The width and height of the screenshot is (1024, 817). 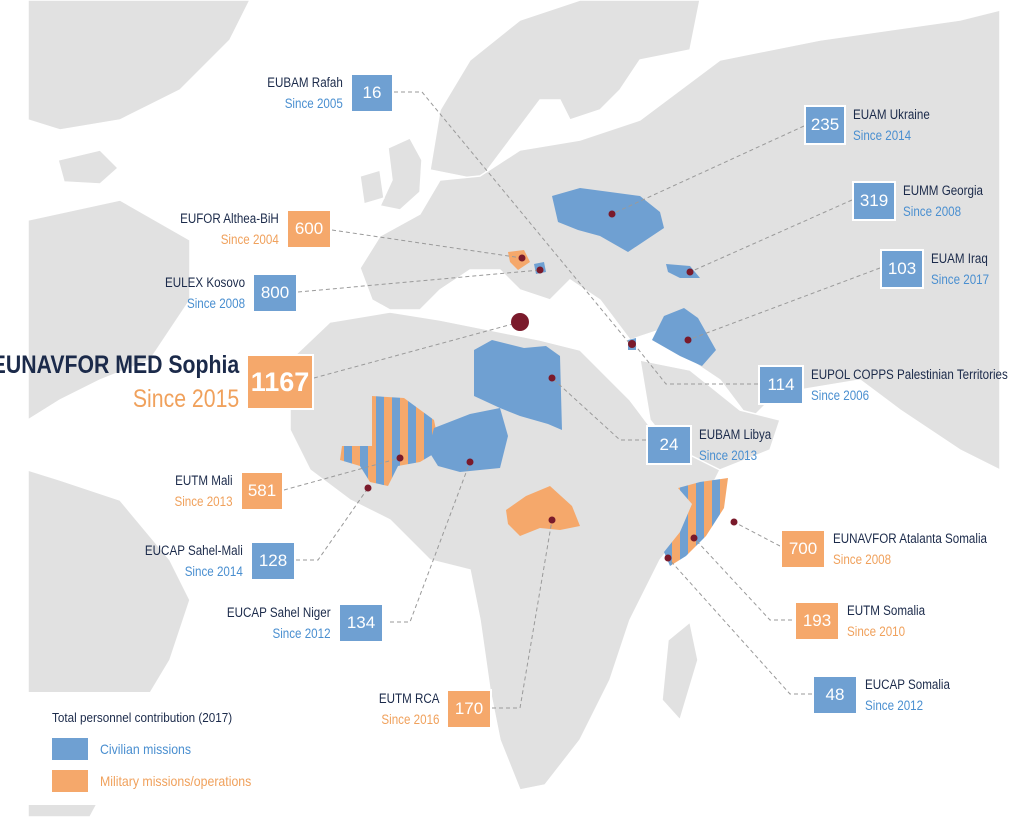 What do you see at coordinates (781, 385) in the screenshot?
I see `personnel-count-box: 114` at bounding box center [781, 385].